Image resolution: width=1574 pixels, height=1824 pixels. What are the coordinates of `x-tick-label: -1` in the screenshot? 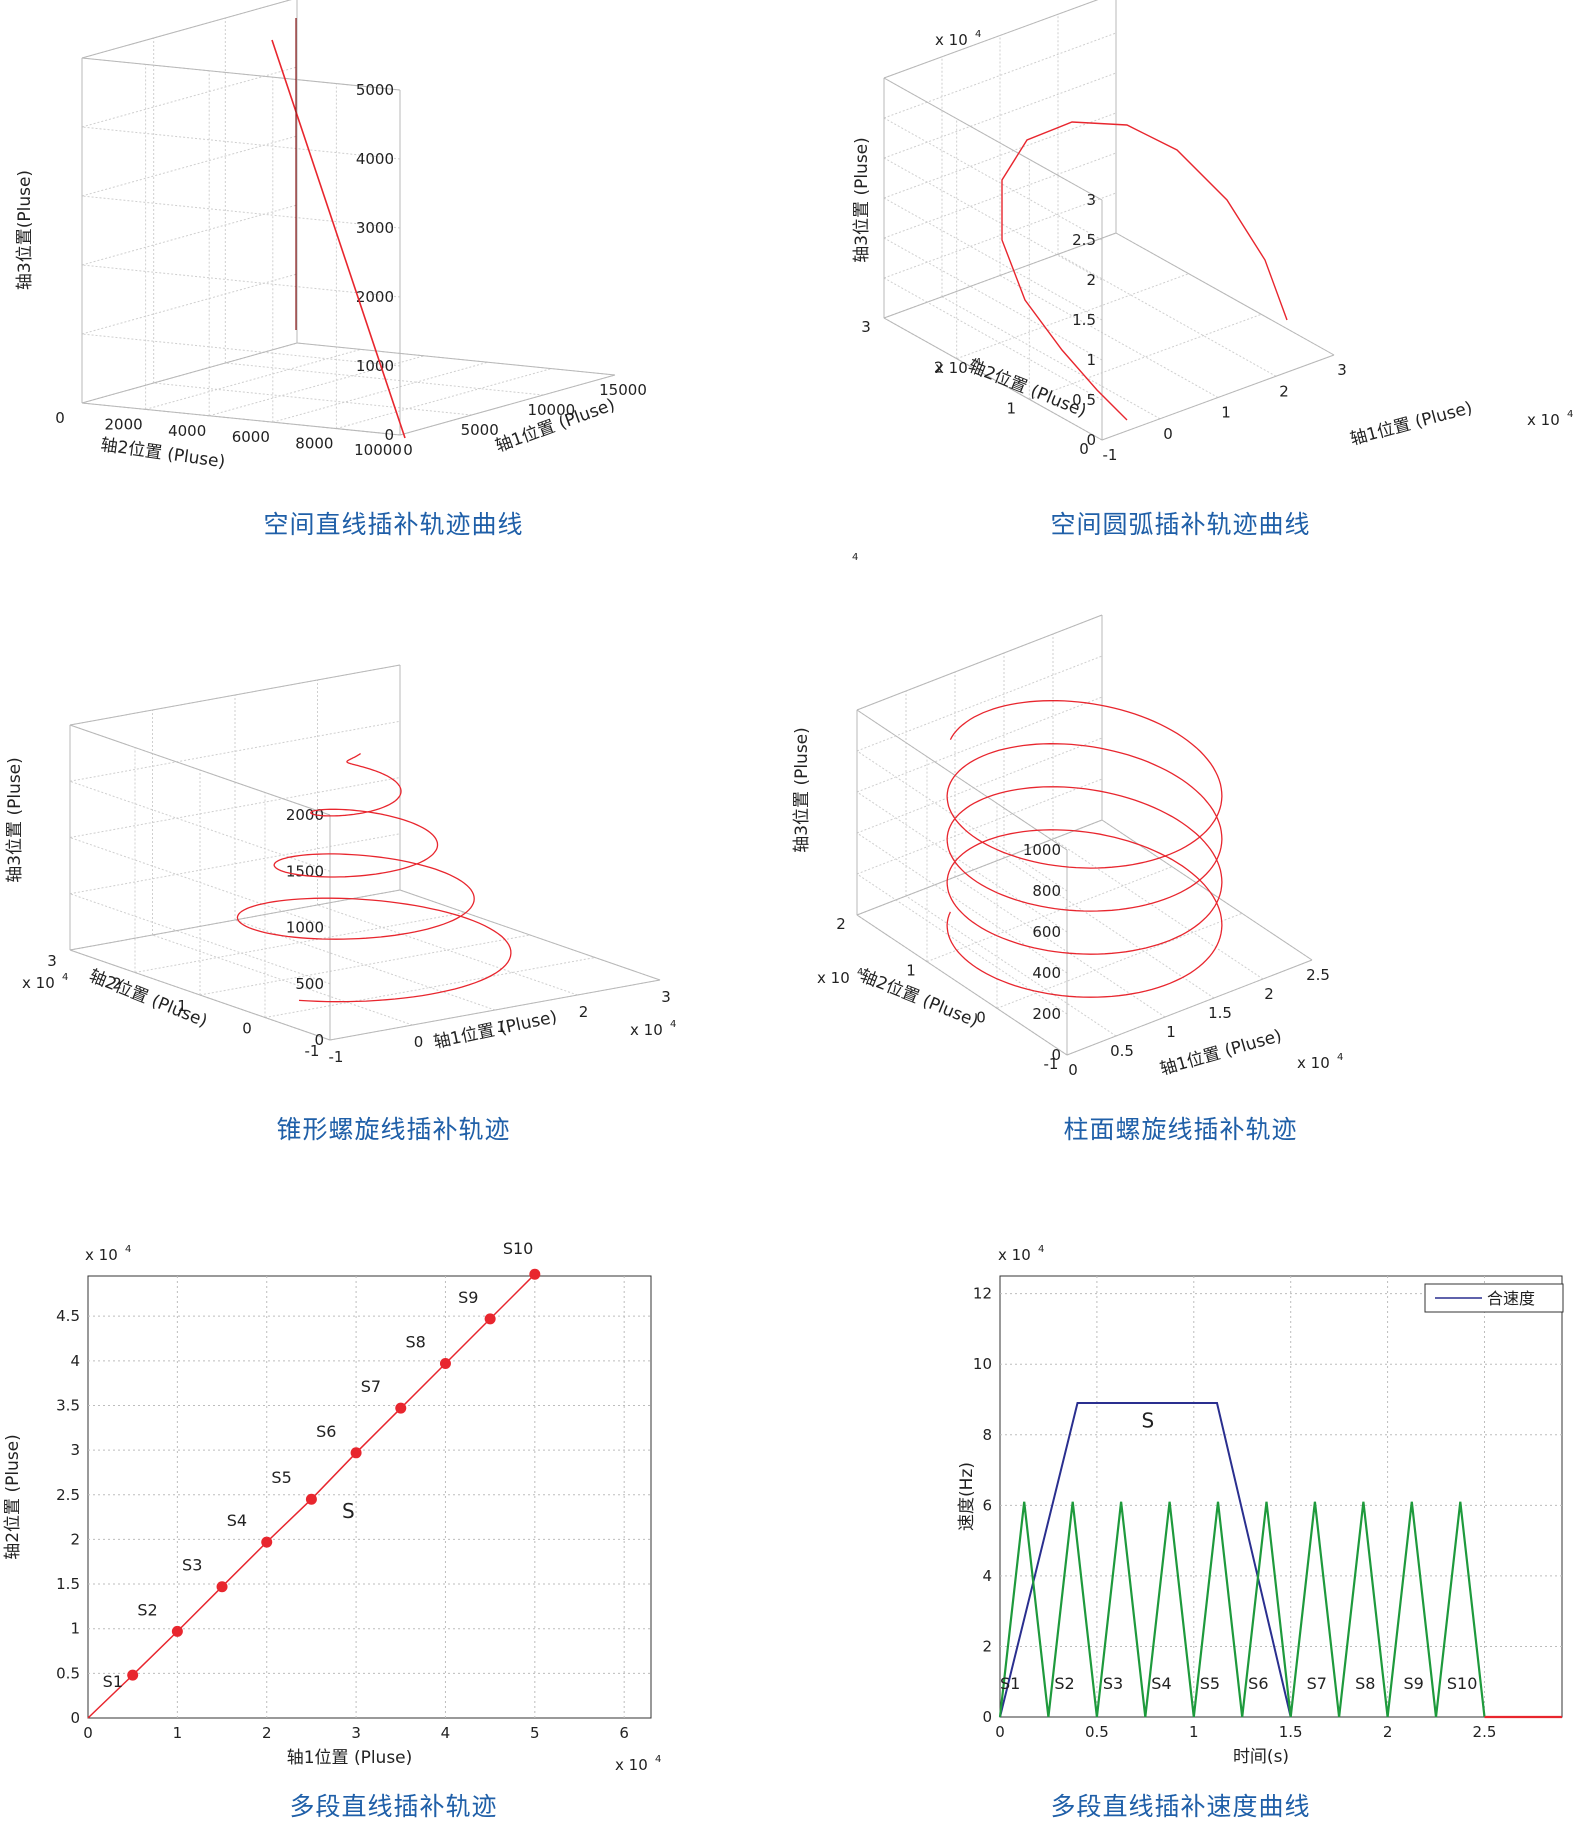 It's located at (336, 1057).